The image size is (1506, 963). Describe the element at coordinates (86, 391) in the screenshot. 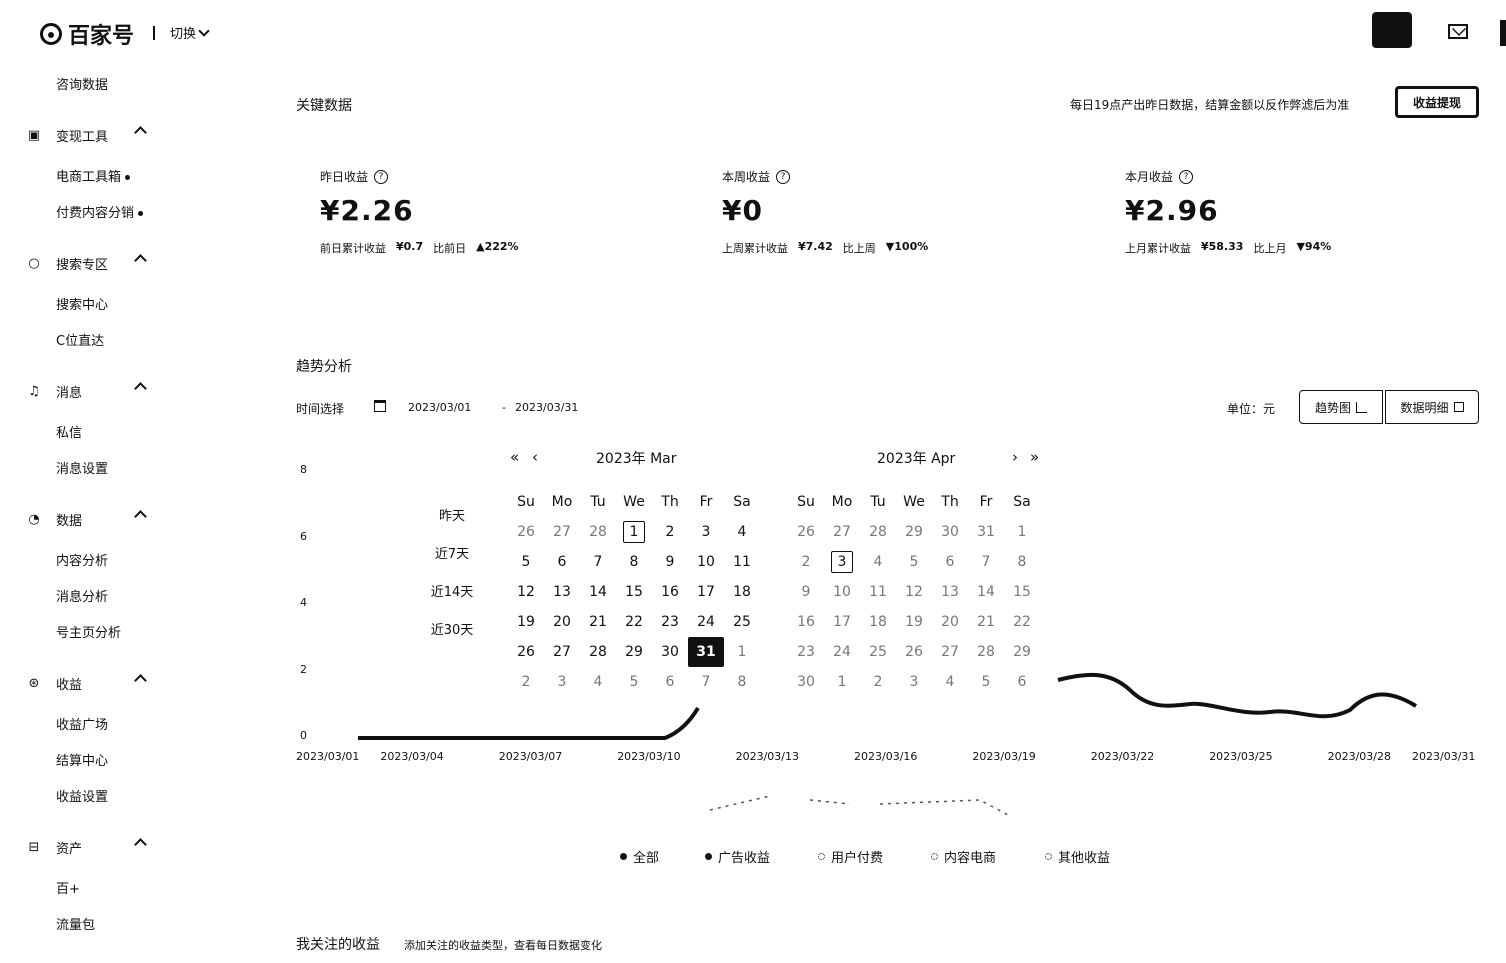

I see `sidebar-group-2: ♫ 消息` at that location.